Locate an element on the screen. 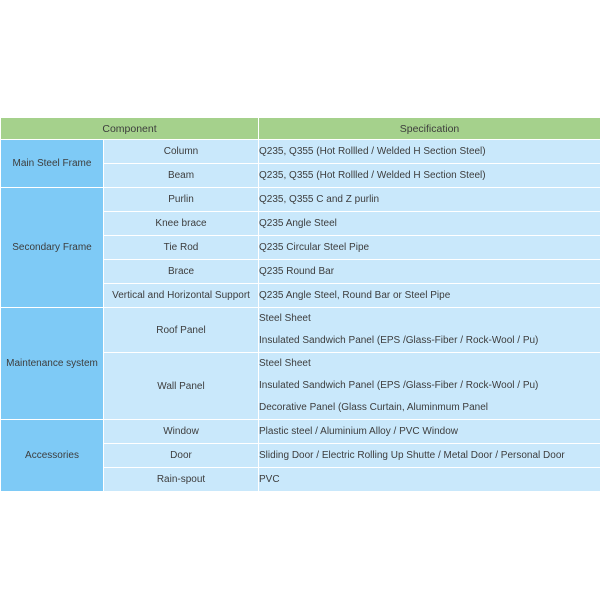 Image resolution: width=600 pixels, height=600 pixels. spec-cell: Q235, Q355 C and Z purlin is located at coordinates (429, 199).